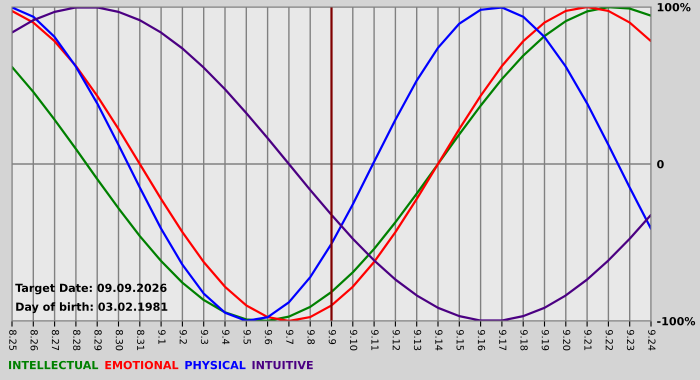 The image size is (700, 380). Describe the element at coordinates (396, 340) in the screenshot. I see `x-tick-label: 9.12` at that location.